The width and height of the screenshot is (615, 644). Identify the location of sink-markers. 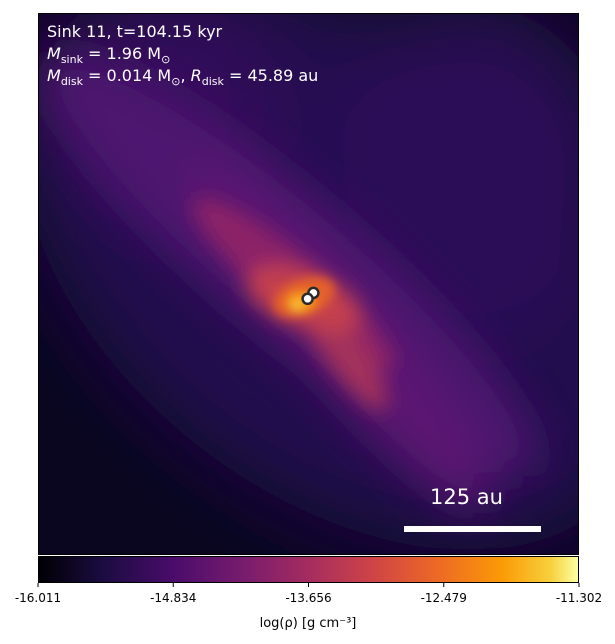
(310, 296).